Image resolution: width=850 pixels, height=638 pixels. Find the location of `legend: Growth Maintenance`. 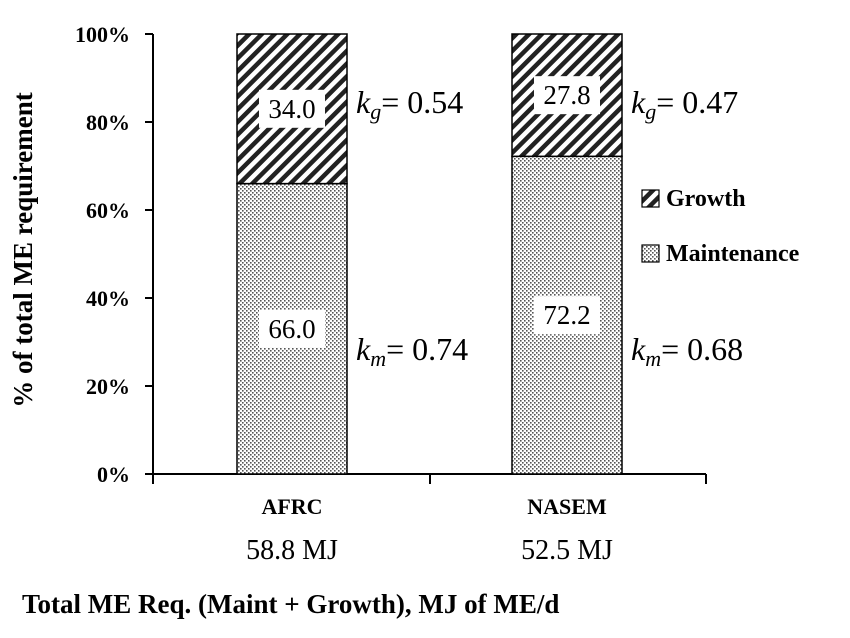

legend: Growth Maintenance is located at coordinates (720, 226).